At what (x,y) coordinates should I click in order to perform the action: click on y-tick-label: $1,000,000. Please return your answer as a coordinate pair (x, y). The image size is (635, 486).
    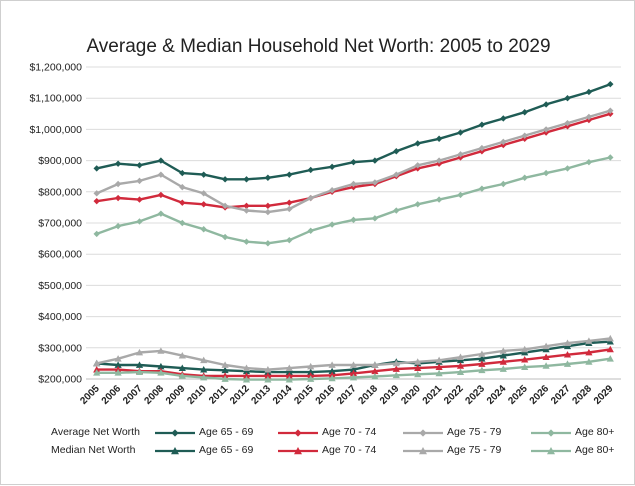
    Looking at the image, I should click on (55, 130).